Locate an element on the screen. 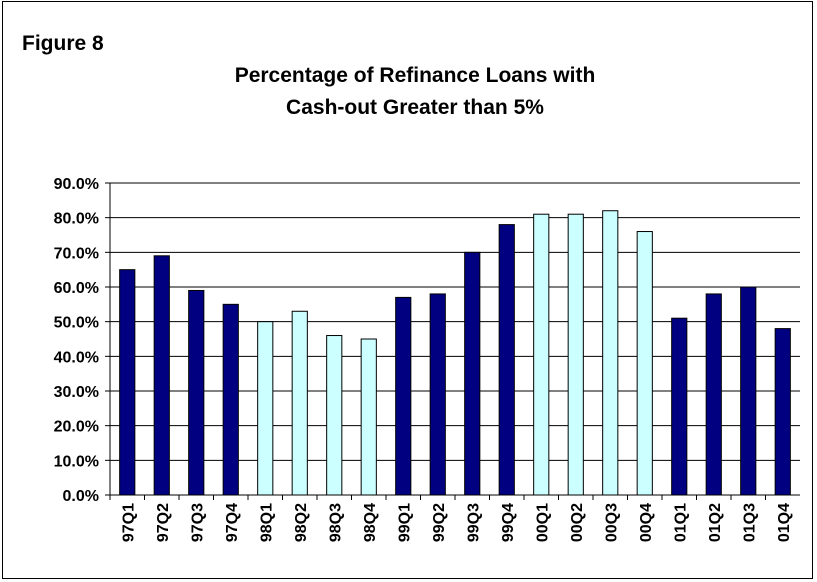  x-tick-label: 97Q3 is located at coordinates (197, 522).